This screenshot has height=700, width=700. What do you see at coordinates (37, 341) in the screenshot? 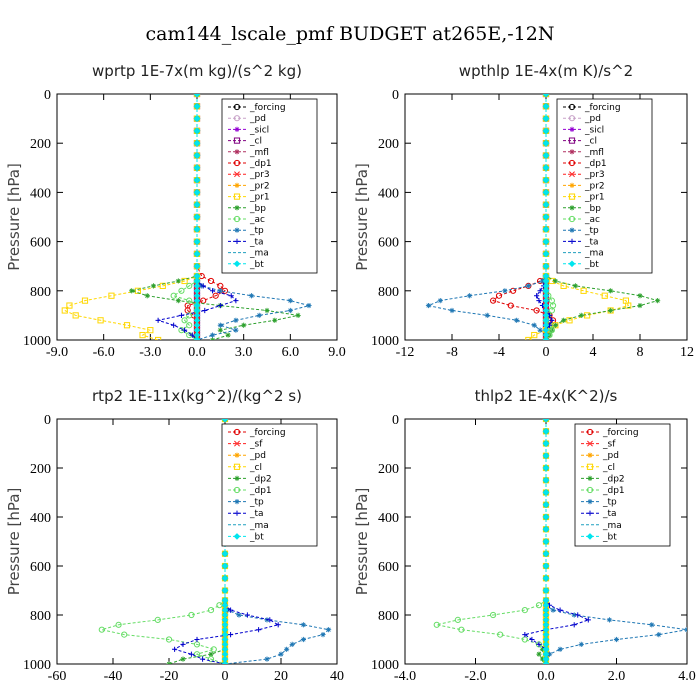
I see `y-tick-label: 1000` at bounding box center [37, 341].